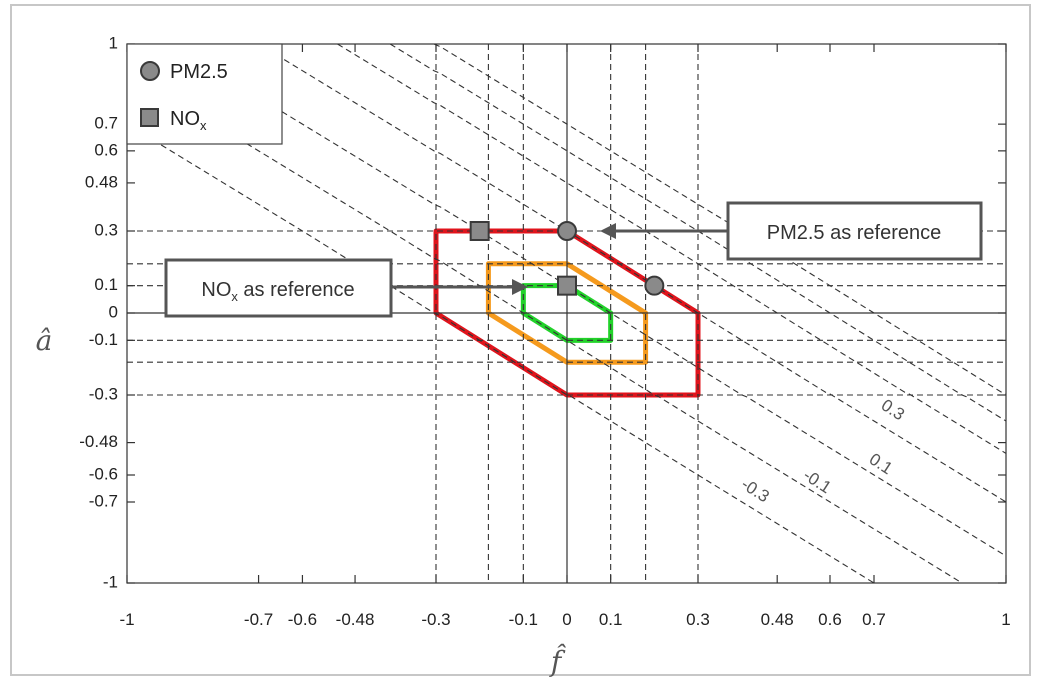  What do you see at coordinates (435, 619) in the screenshot?
I see `x-tick-label: -0.3` at bounding box center [435, 619].